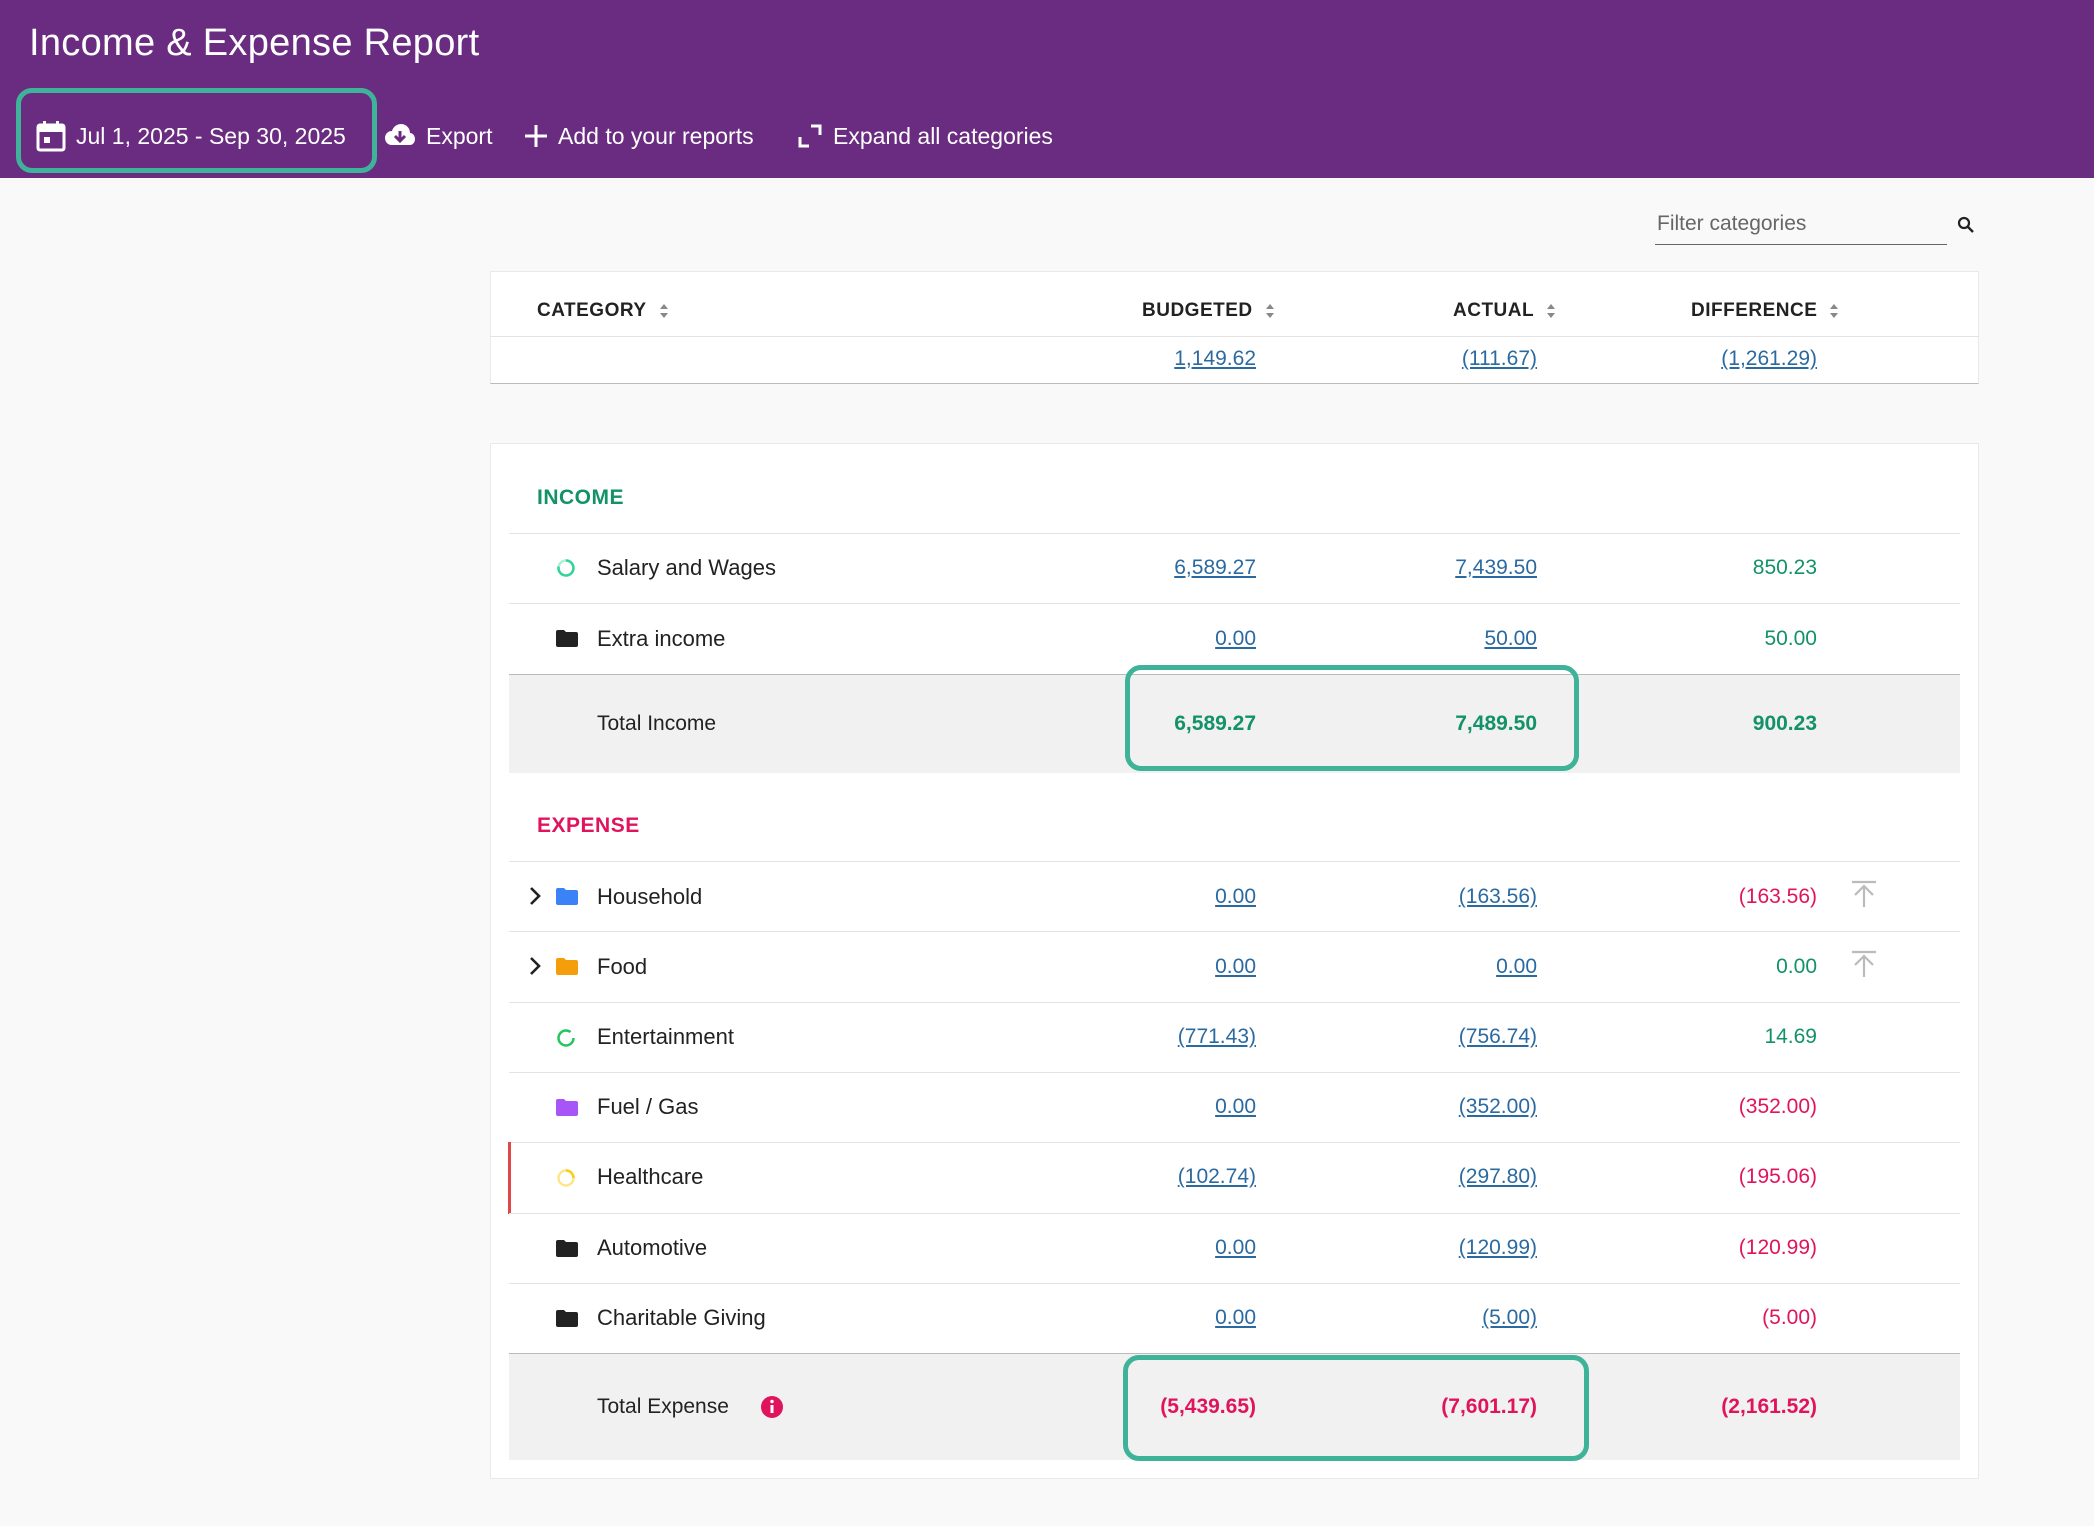  What do you see at coordinates (1216, 1176) in the screenshot?
I see `budgeted-value: (102.74)` at bounding box center [1216, 1176].